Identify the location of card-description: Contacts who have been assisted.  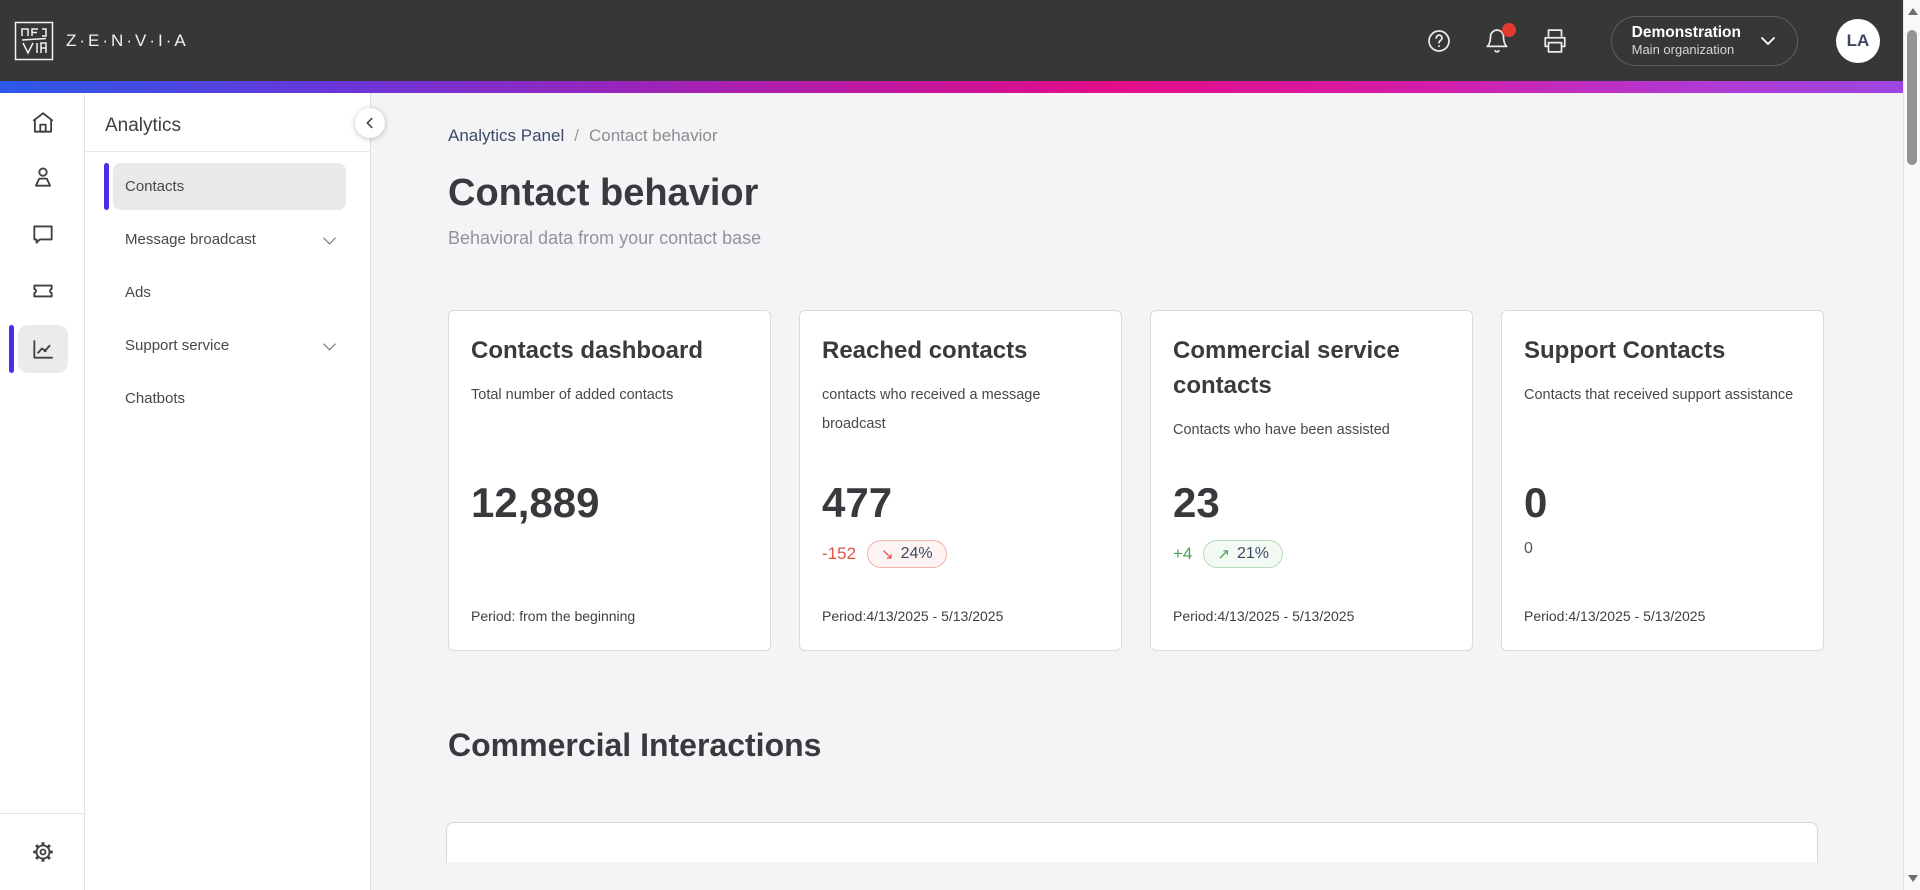
(1281, 430).